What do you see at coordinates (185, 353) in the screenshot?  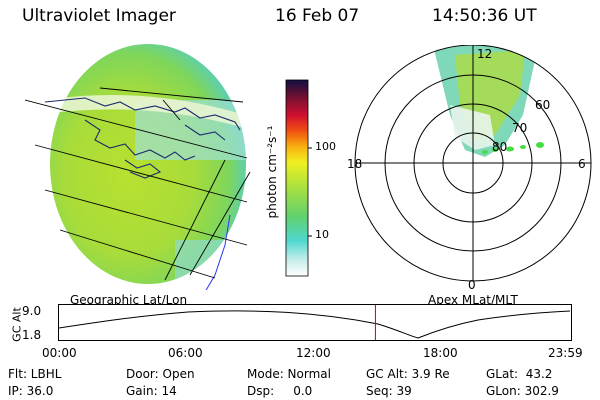 I see `timeline-xtick-0600: 06:00` at bounding box center [185, 353].